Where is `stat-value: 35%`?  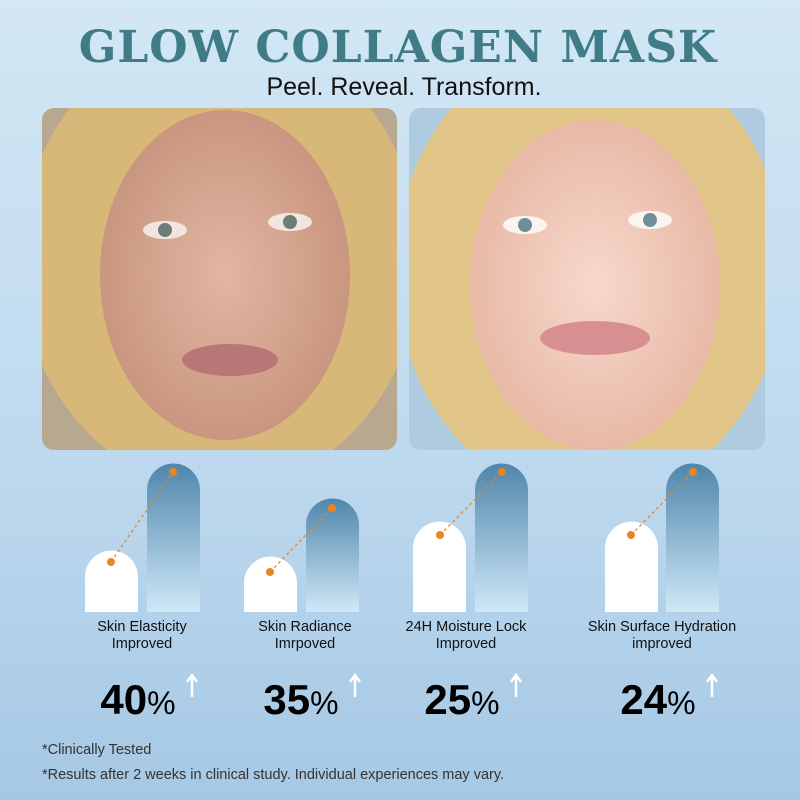
stat-value: 35% is located at coordinates (300, 699).